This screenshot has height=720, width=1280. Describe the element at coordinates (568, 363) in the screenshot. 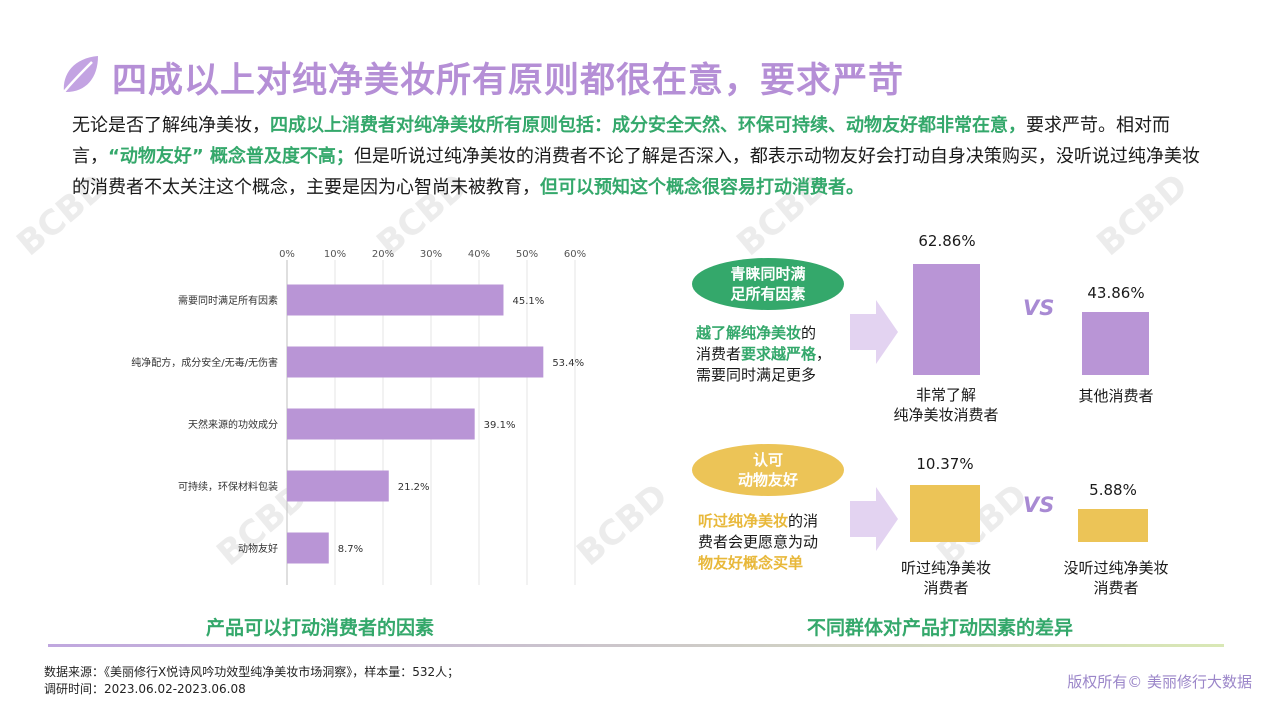

I see `bar-value-label: 53.4%` at that location.